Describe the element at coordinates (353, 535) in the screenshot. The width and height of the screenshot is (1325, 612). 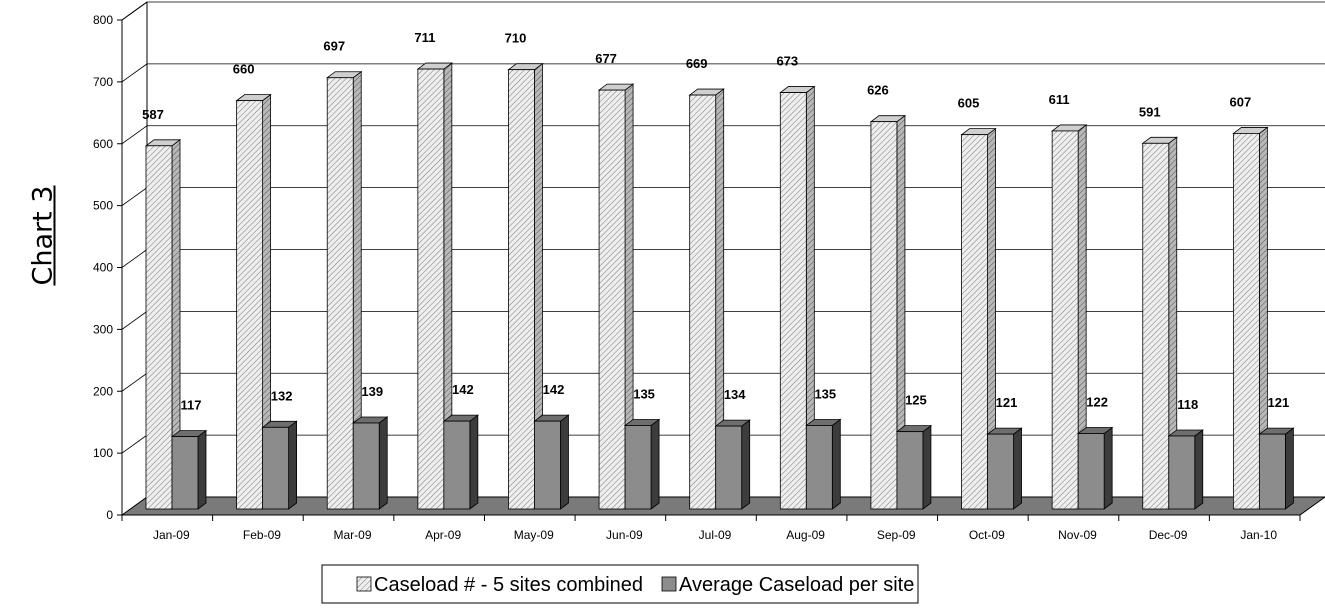
I see `x-tick-label: Mar-09` at that location.